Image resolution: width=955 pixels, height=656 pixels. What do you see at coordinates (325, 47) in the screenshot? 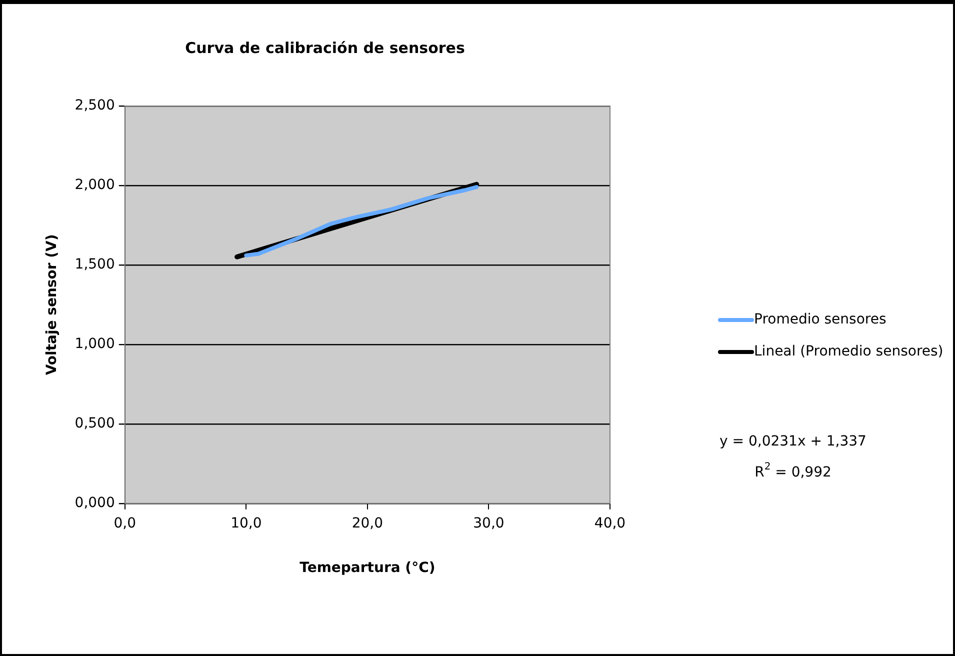
I see `chart-title: Curva de calibración de sensores` at bounding box center [325, 47].